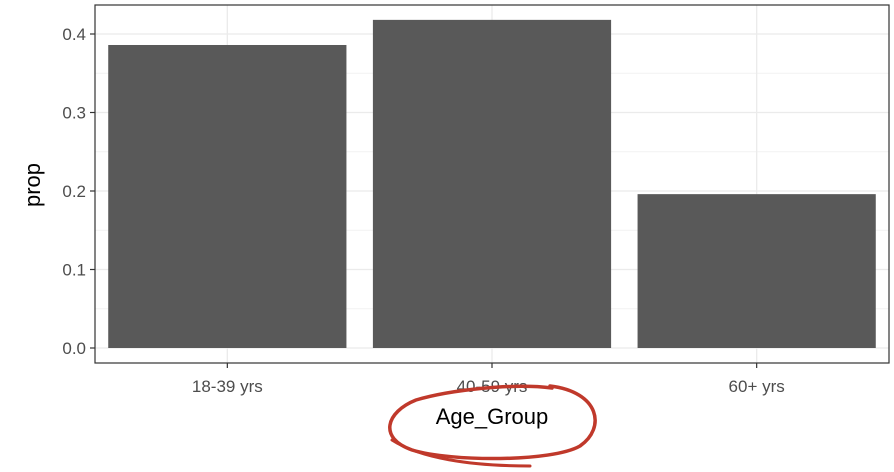 The width and height of the screenshot is (894, 472). I want to click on x-axis: 18-39 yrs 40-59 yrs 60+ yrs, so click(488, 379).